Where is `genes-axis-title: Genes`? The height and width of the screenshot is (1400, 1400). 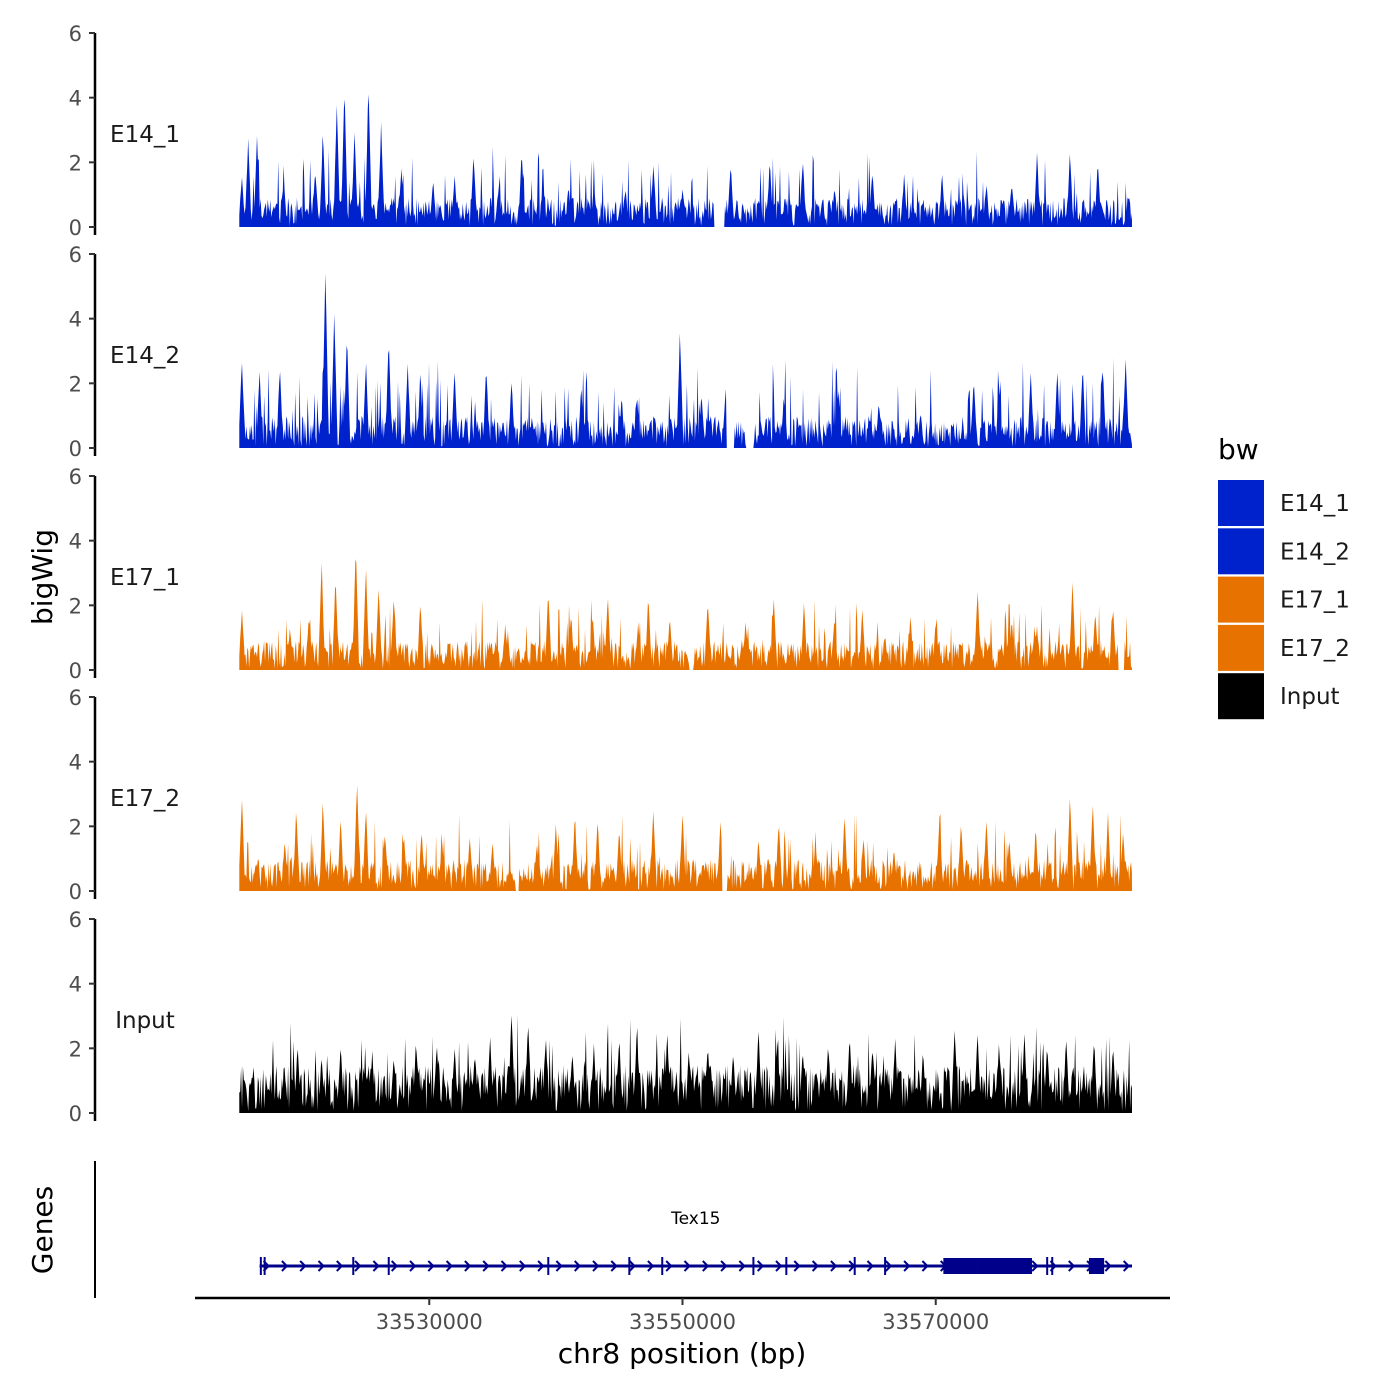 genes-axis-title: Genes is located at coordinates (42, 1230).